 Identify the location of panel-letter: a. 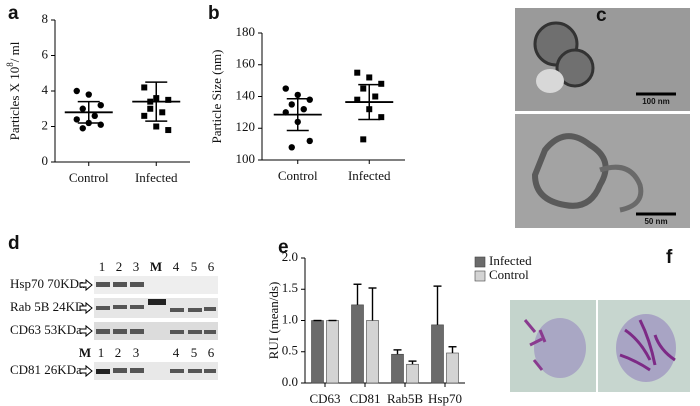
(13, 13).